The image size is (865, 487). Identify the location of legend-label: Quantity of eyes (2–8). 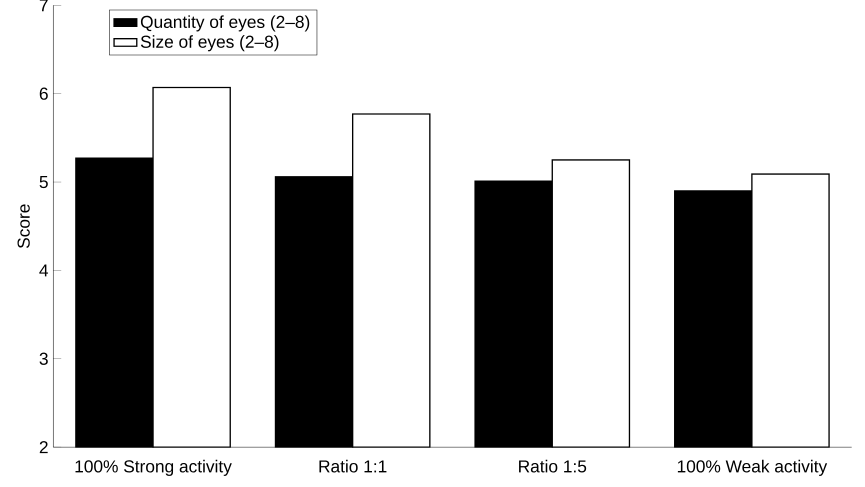
(225, 23).